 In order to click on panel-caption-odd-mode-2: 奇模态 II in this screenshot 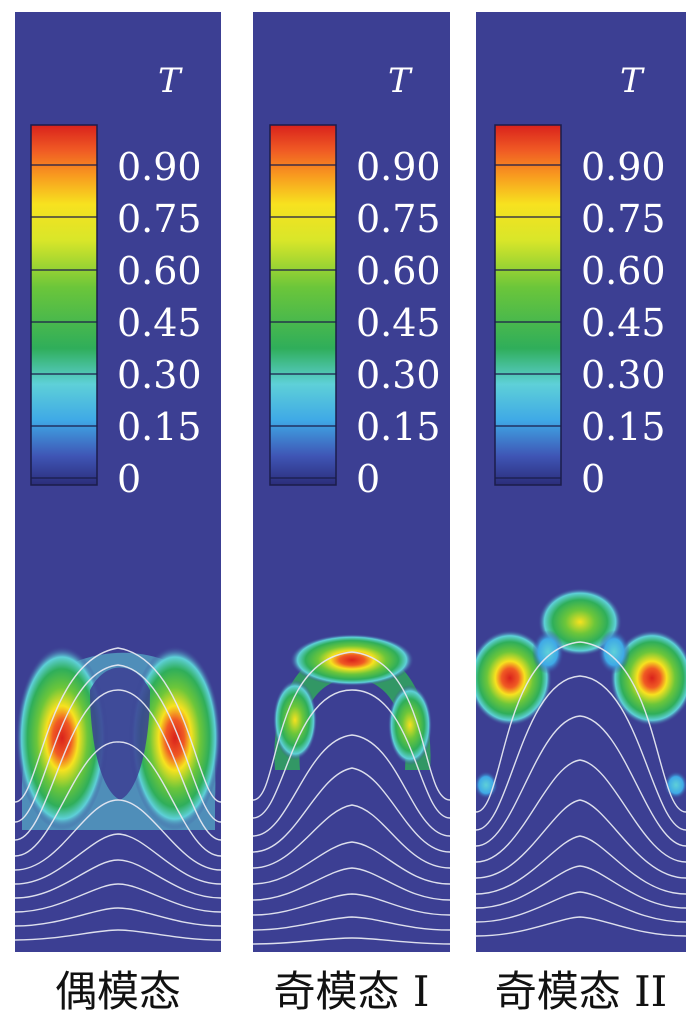, I will do `click(581, 991)`.